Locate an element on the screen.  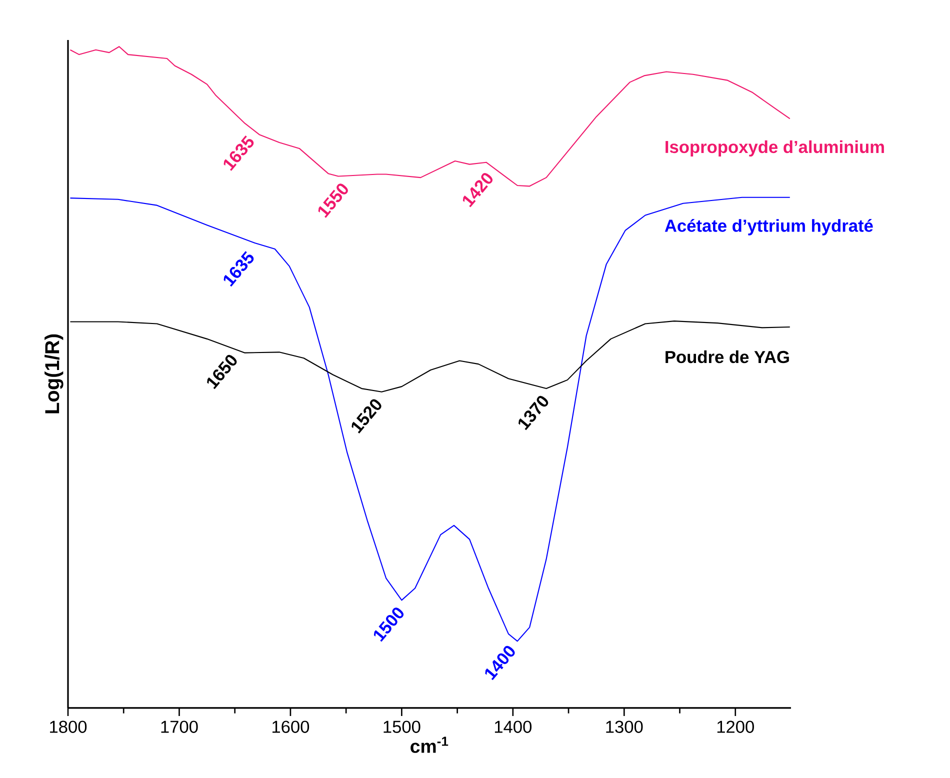
series-label: Poudre de YAG is located at coordinates (727, 357).